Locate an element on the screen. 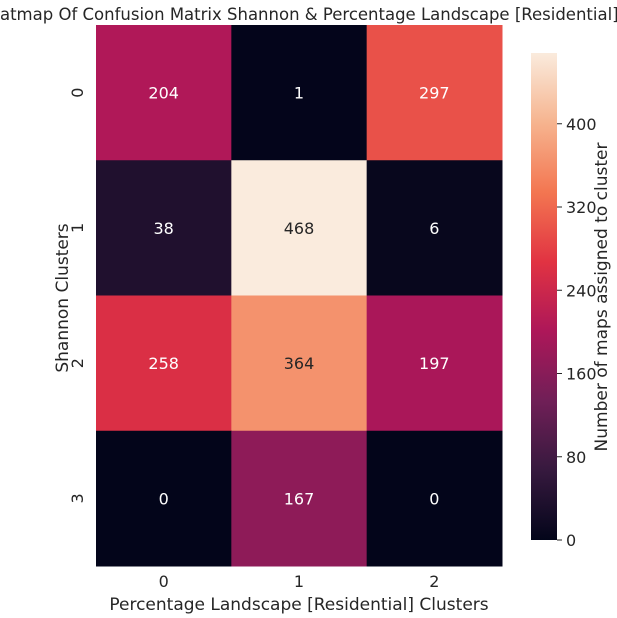 The height and width of the screenshot is (618, 617). cell-value-label: 364 is located at coordinates (299, 363).